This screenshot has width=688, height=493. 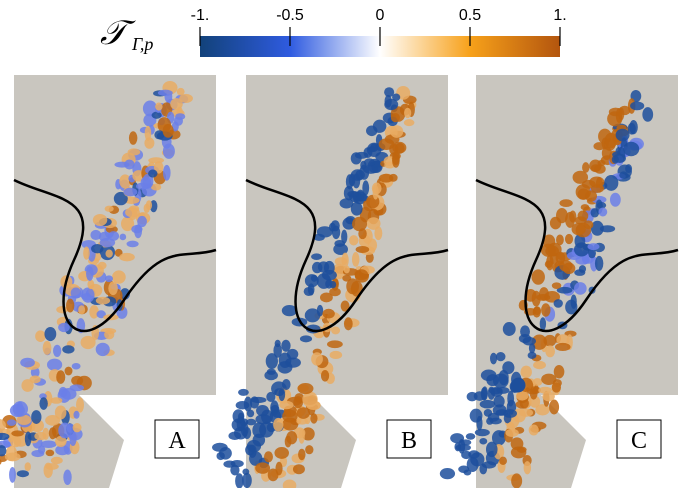 What do you see at coordinates (559, 15) in the screenshot?
I see `colorbar-tick-label: 1.` at bounding box center [559, 15].